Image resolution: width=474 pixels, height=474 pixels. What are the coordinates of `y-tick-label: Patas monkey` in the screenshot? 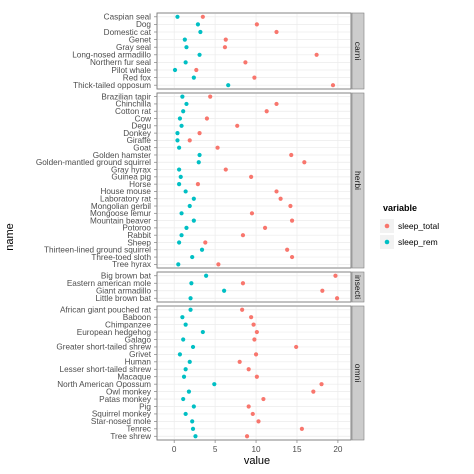 It's located at (125, 399).